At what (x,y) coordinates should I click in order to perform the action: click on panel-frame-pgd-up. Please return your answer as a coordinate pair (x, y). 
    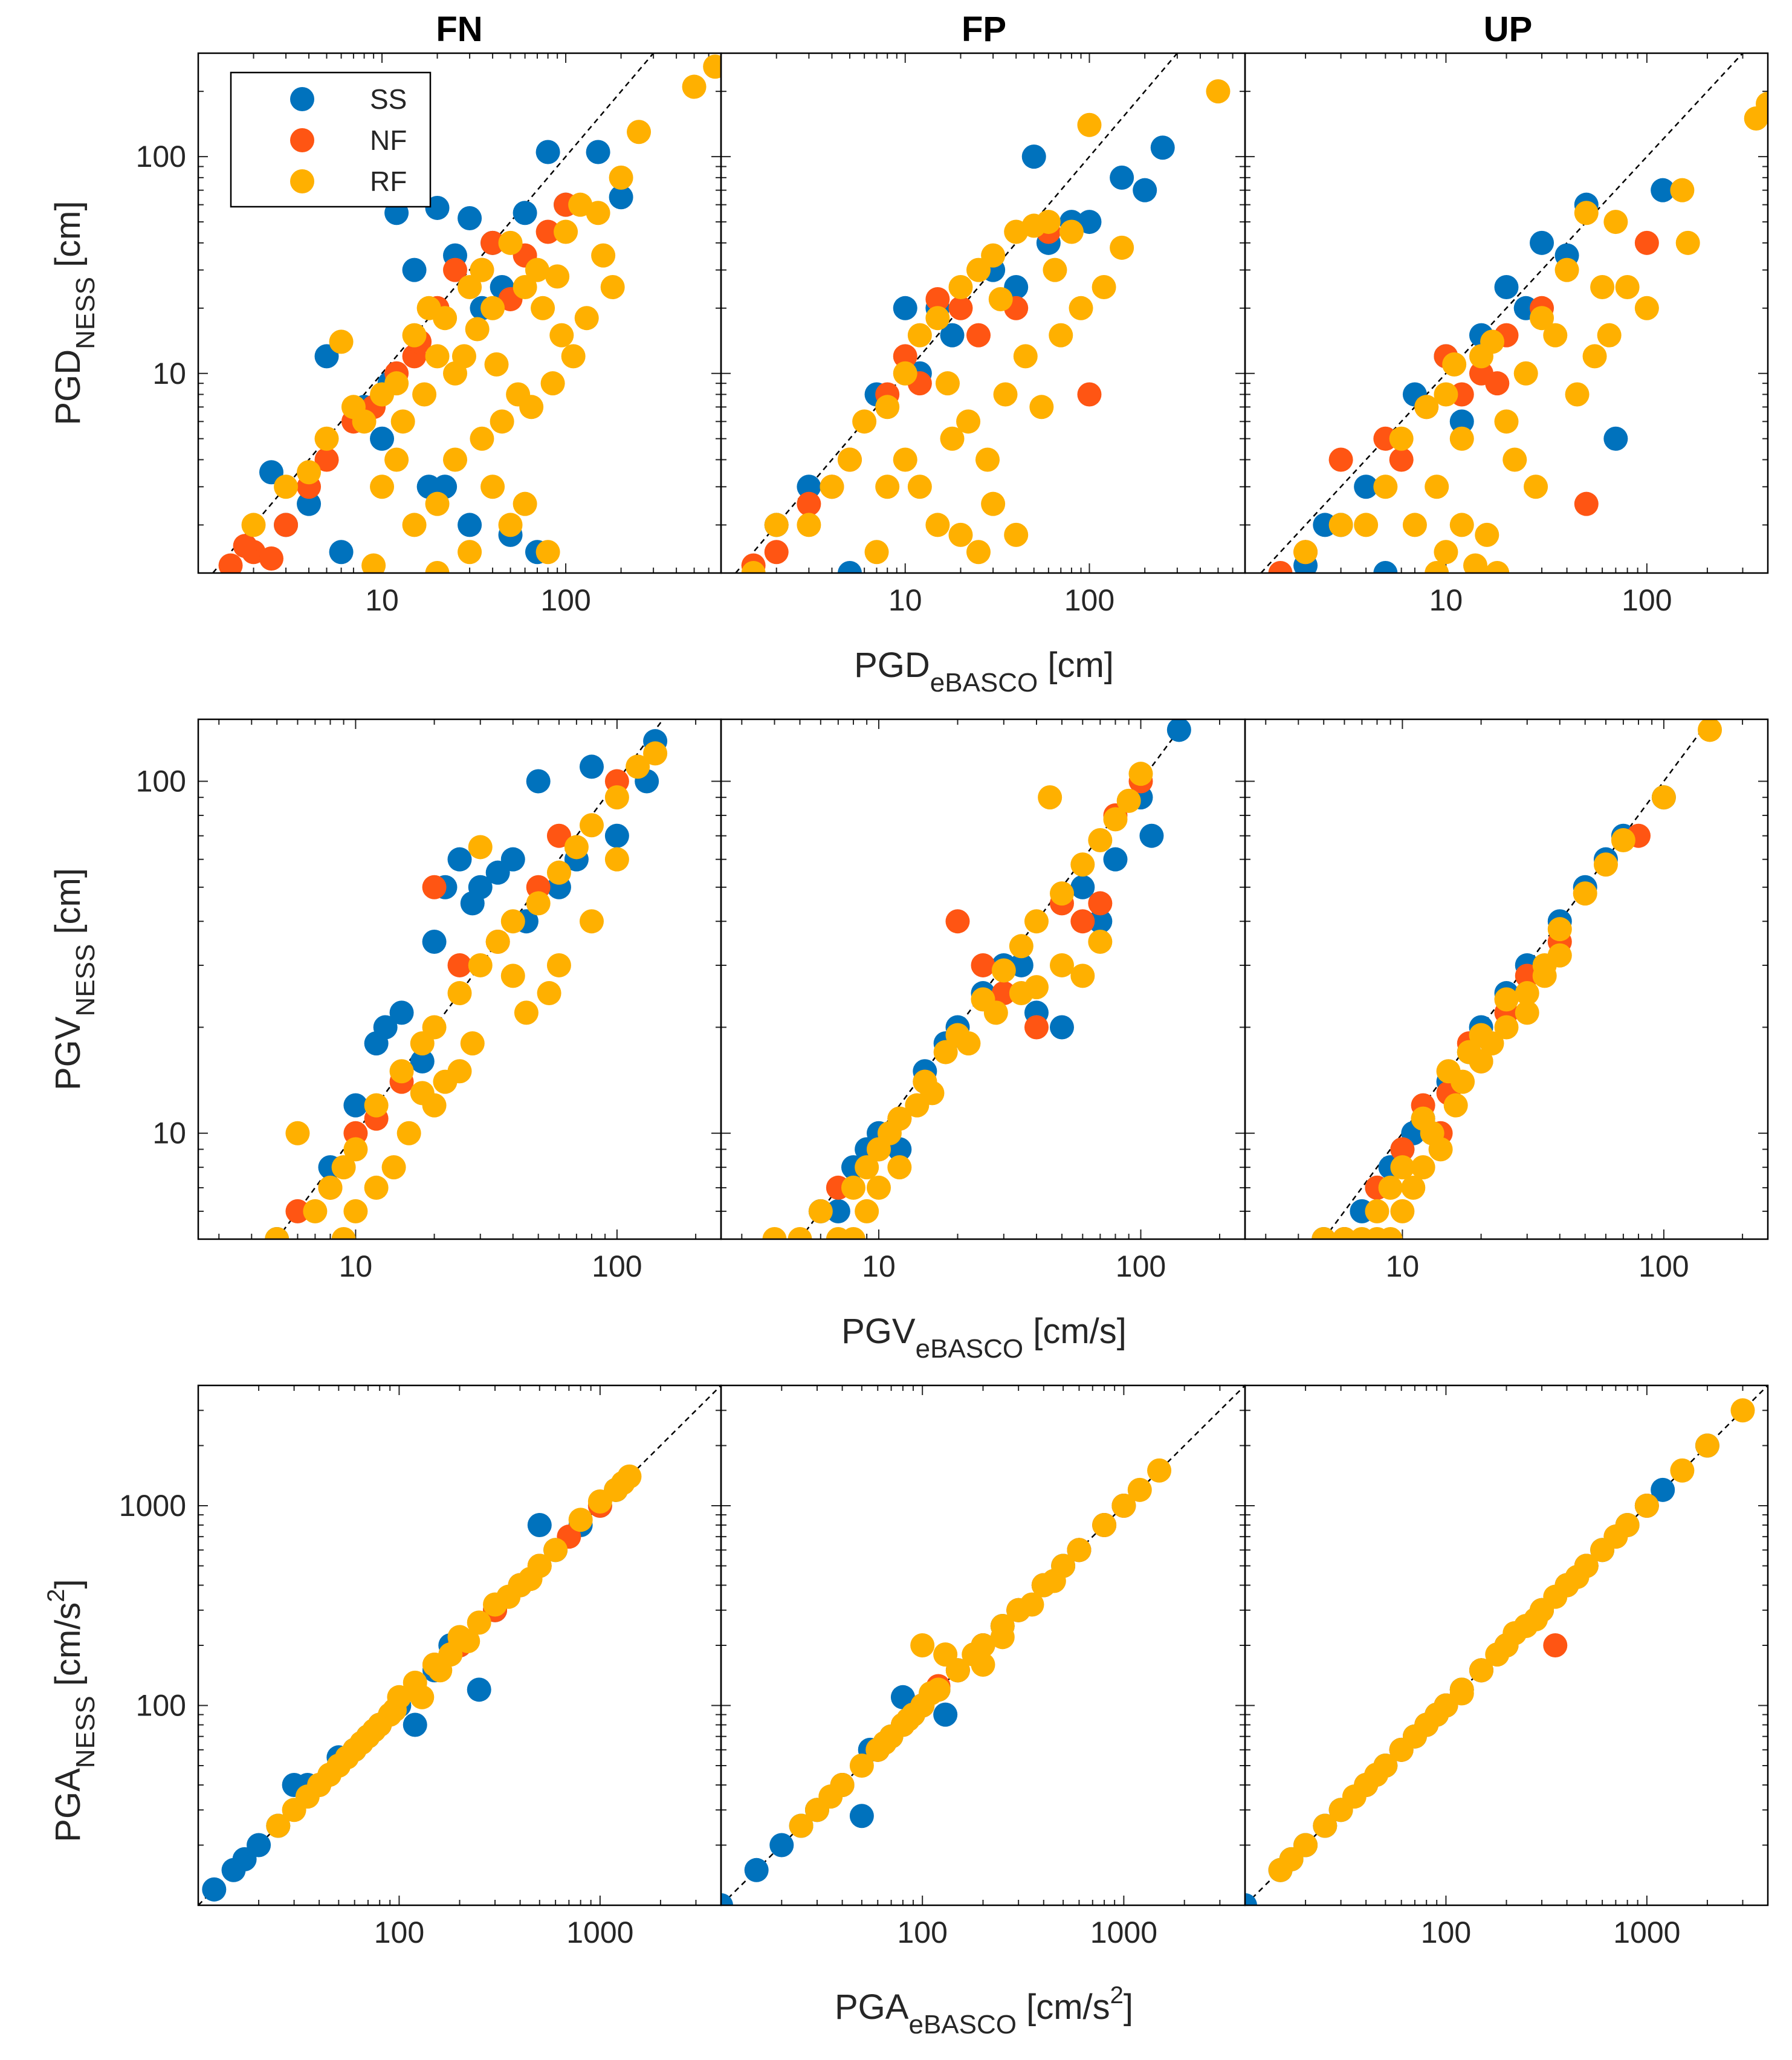
    Looking at the image, I should click on (1507, 313).